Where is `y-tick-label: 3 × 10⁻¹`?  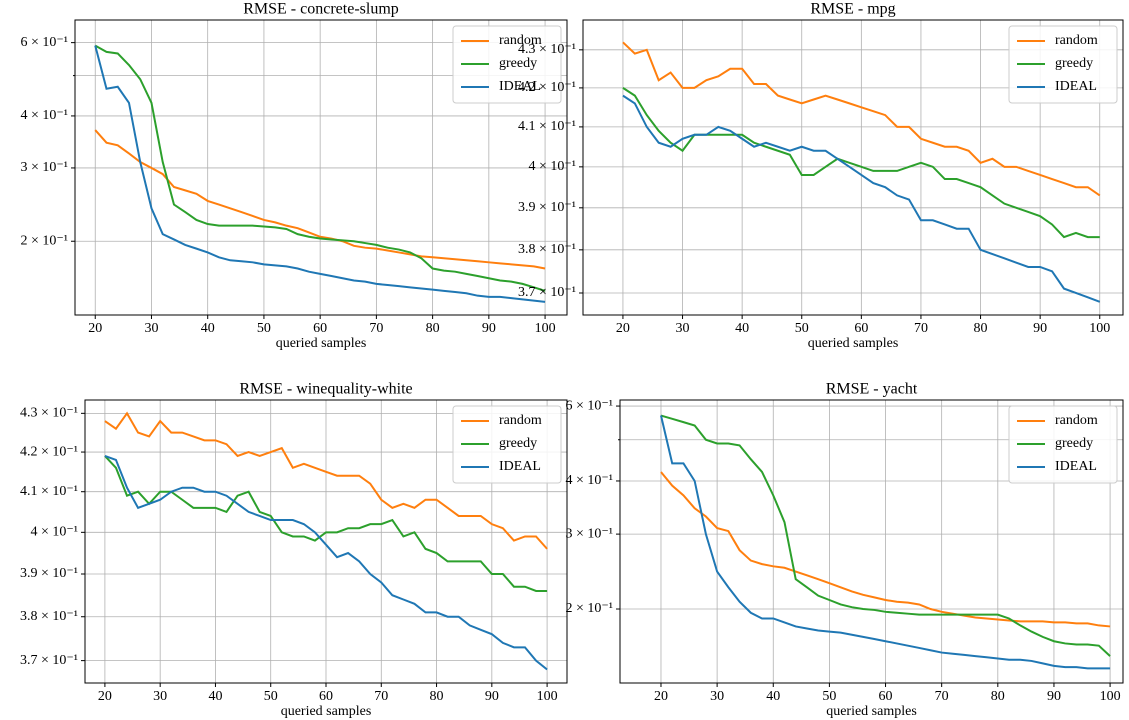 y-tick-label: 3 × 10⁻¹ is located at coordinates (589, 533).